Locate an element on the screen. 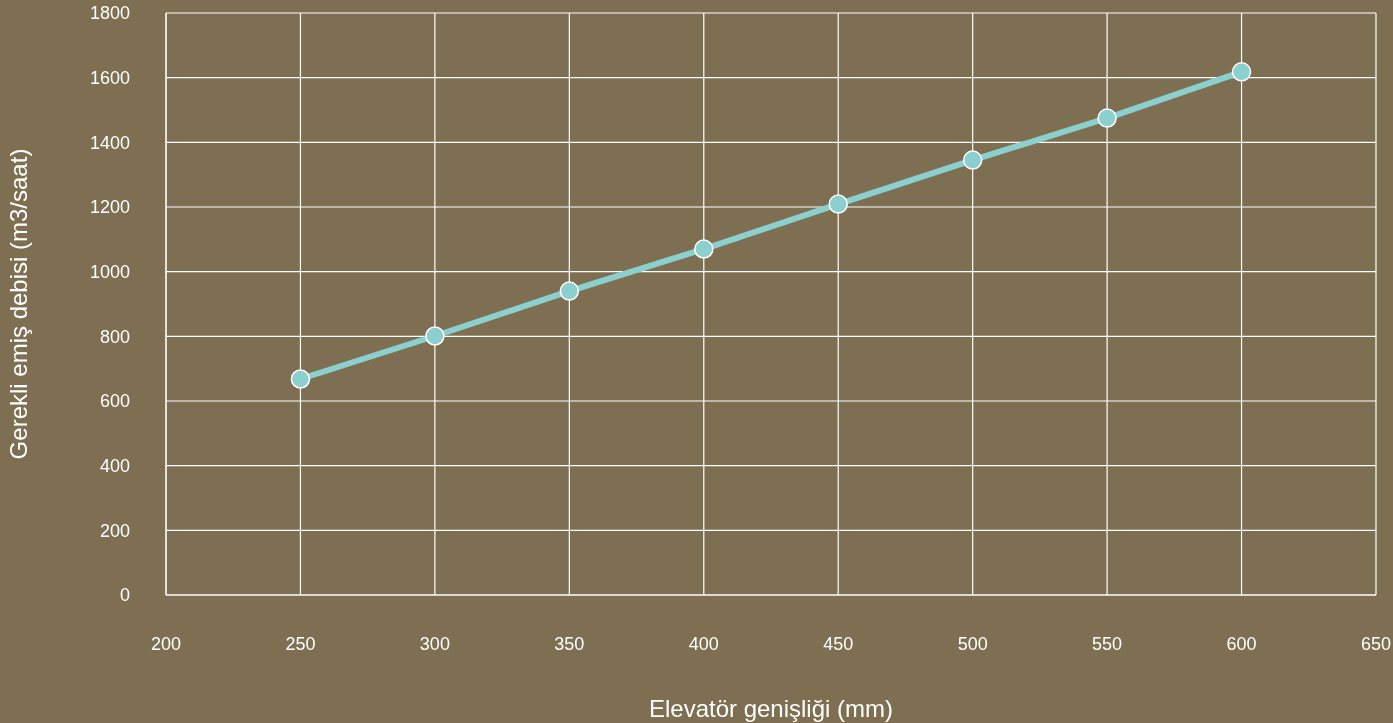 The image size is (1393, 723). x-tick-label: 300 is located at coordinates (434, 643).